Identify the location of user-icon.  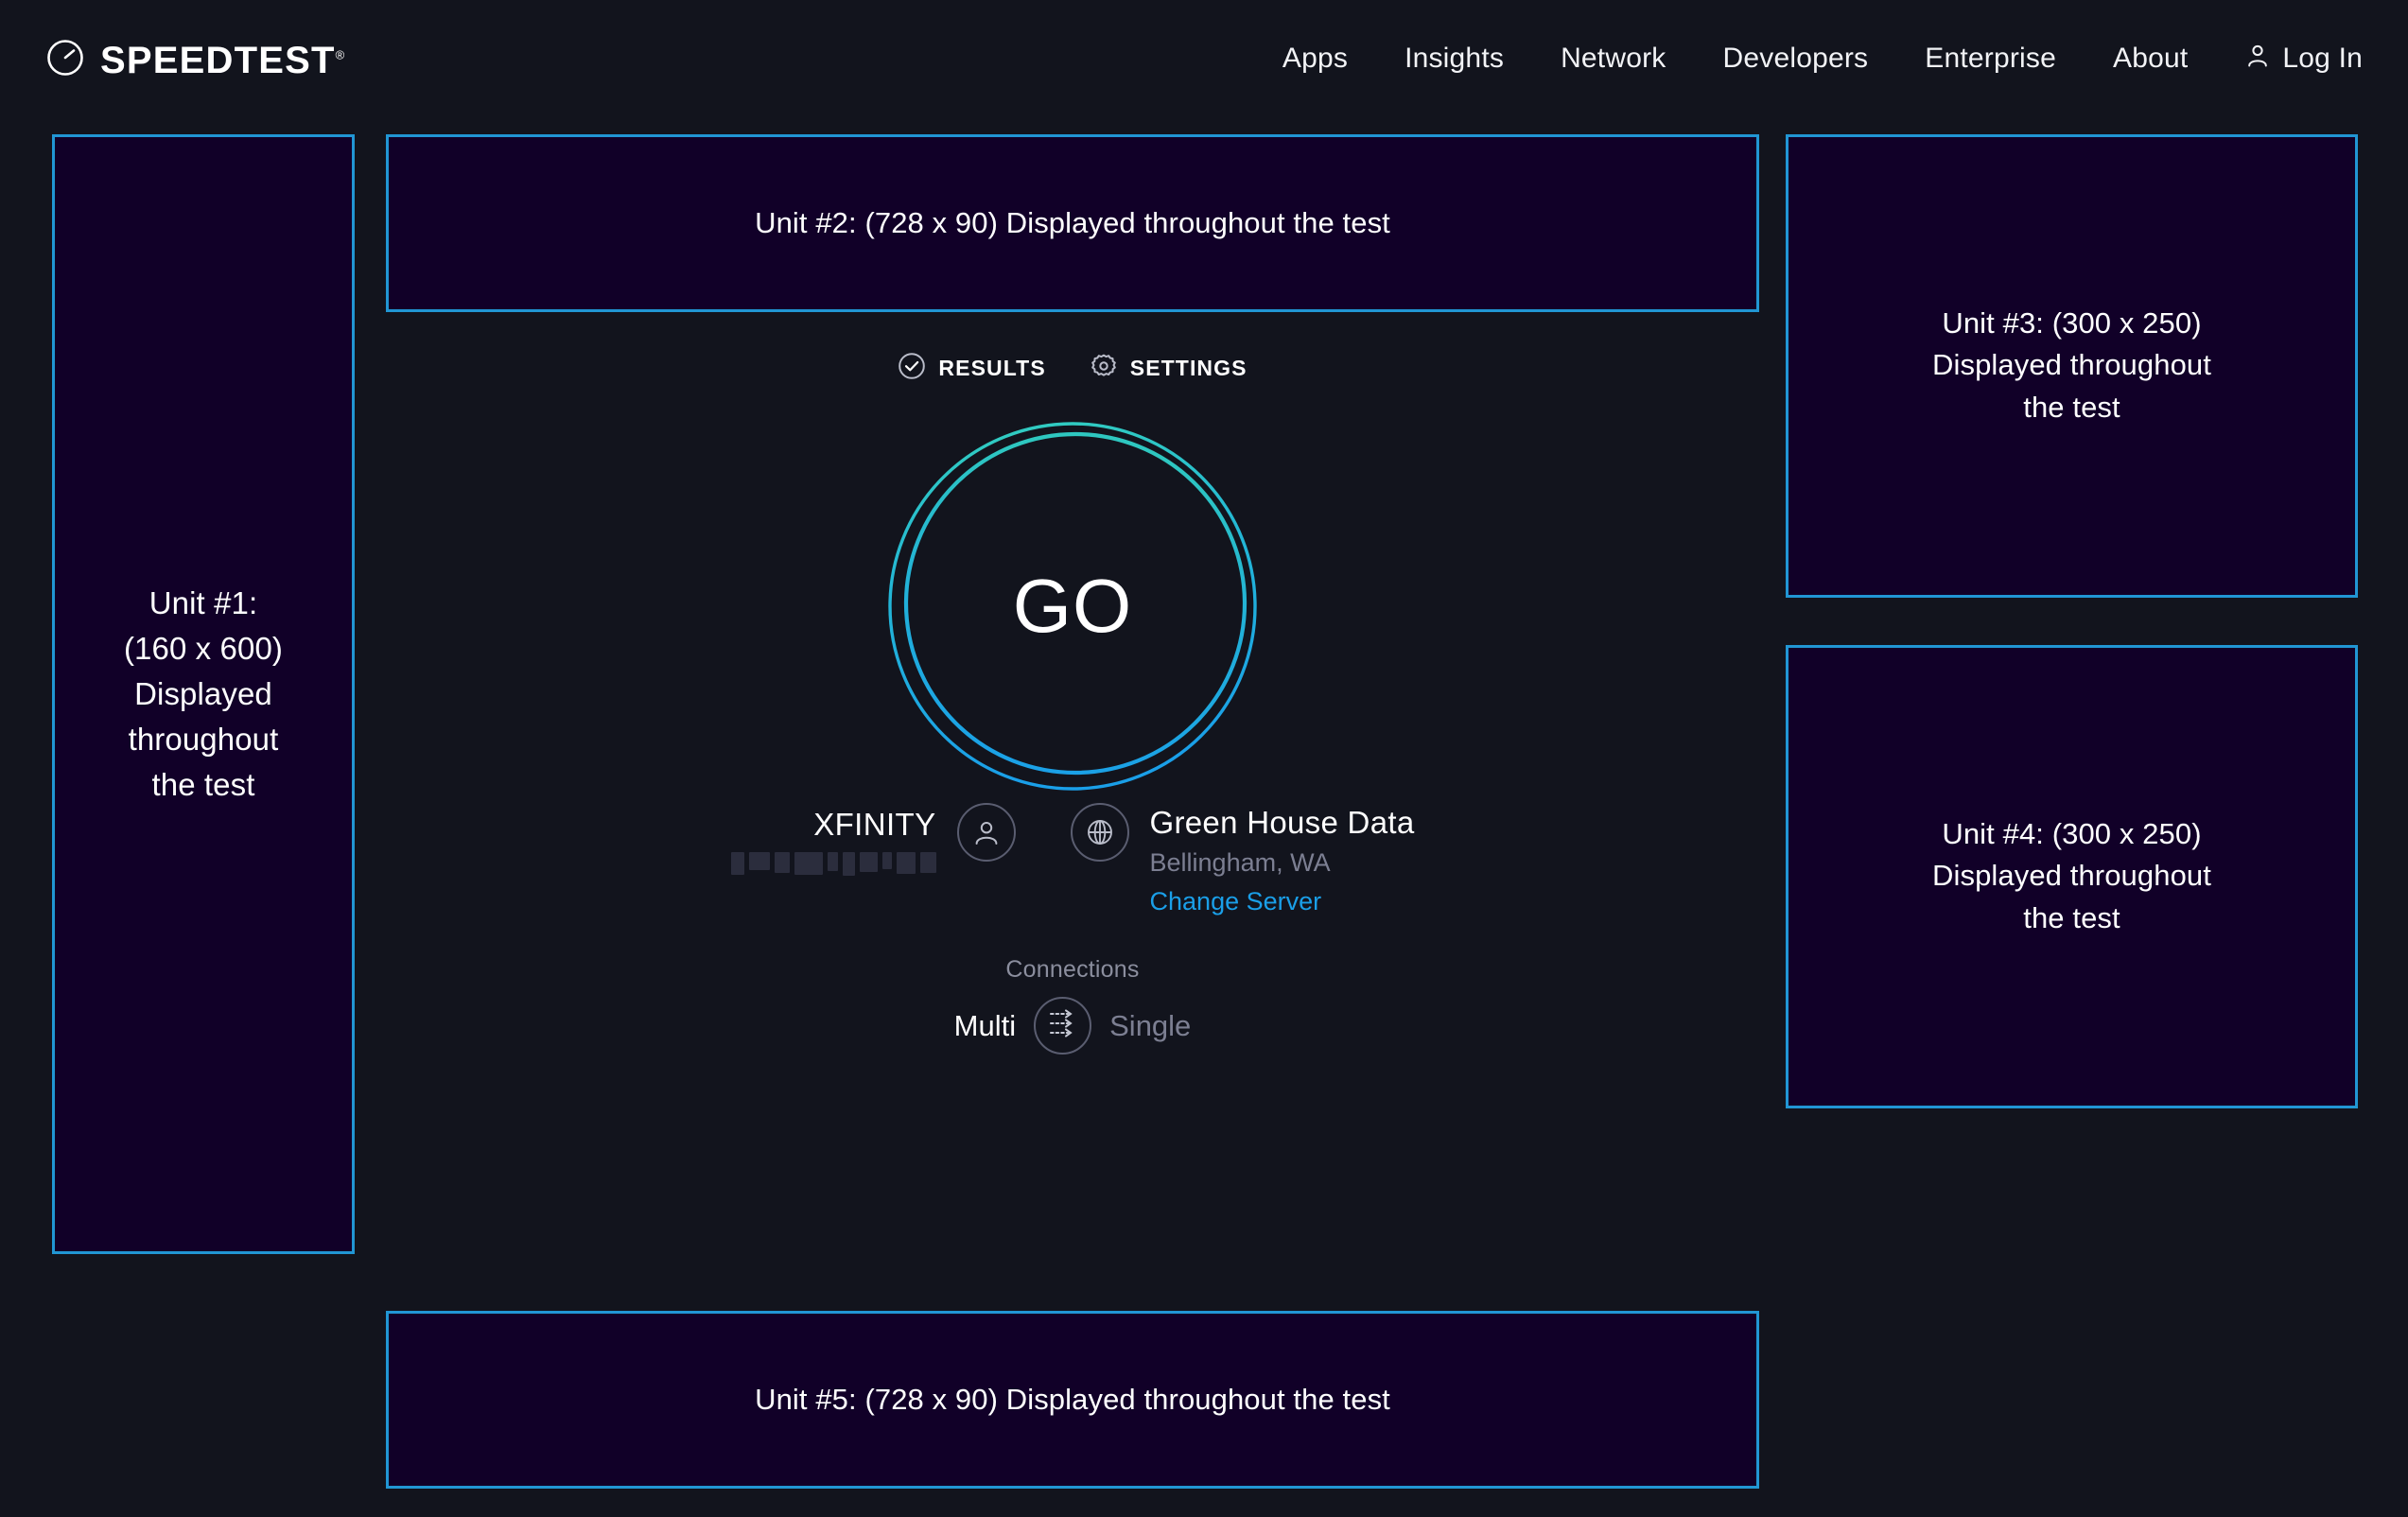
(2257, 59).